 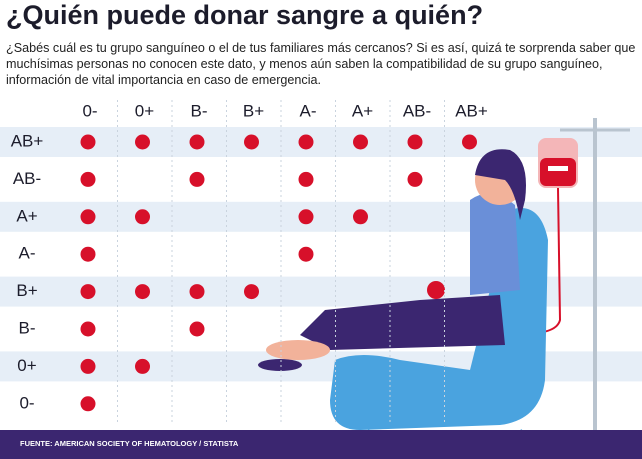 I want to click on column-label: A+, so click(x=362, y=110).